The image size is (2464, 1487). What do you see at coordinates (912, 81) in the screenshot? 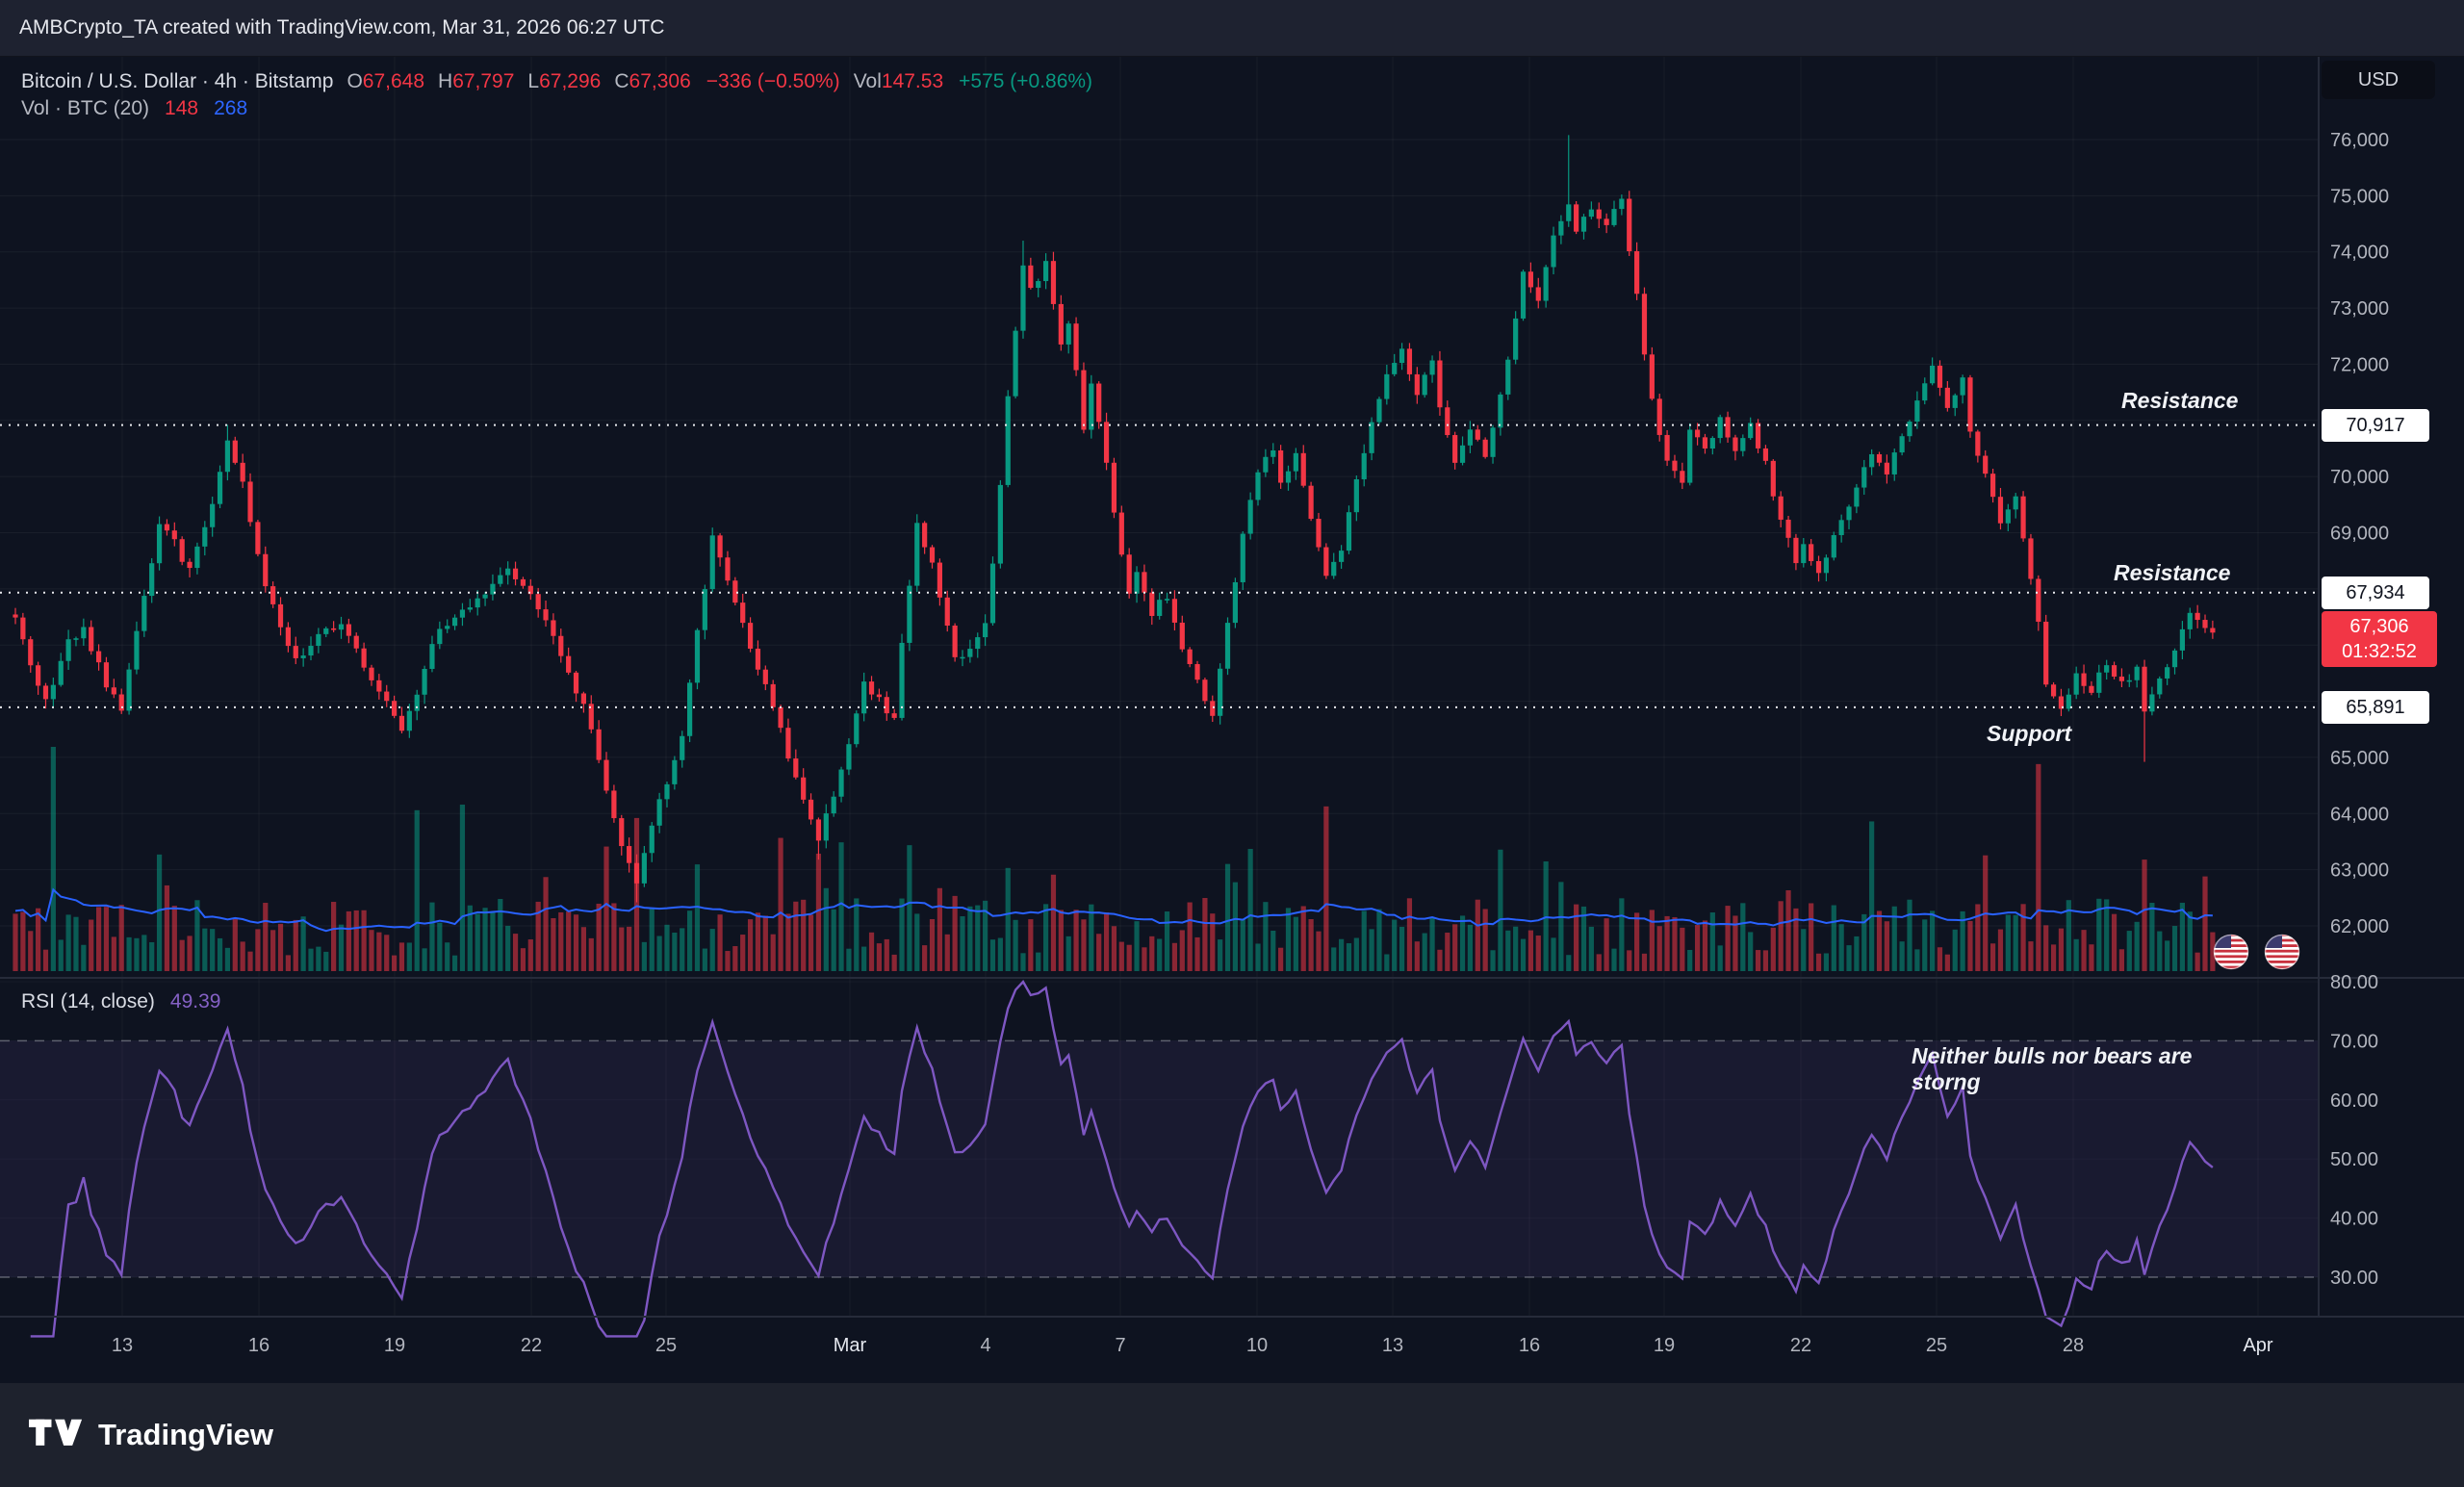
I see `vol-value: 147.53` at bounding box center [912, 81].